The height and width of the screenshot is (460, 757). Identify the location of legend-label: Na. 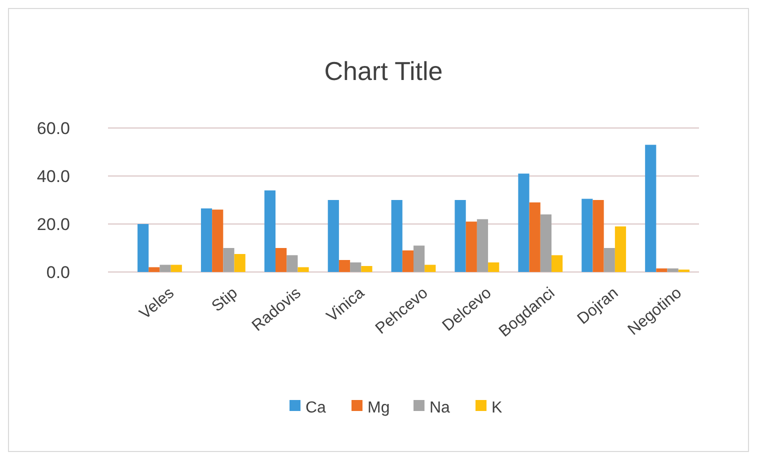
(440, 408).